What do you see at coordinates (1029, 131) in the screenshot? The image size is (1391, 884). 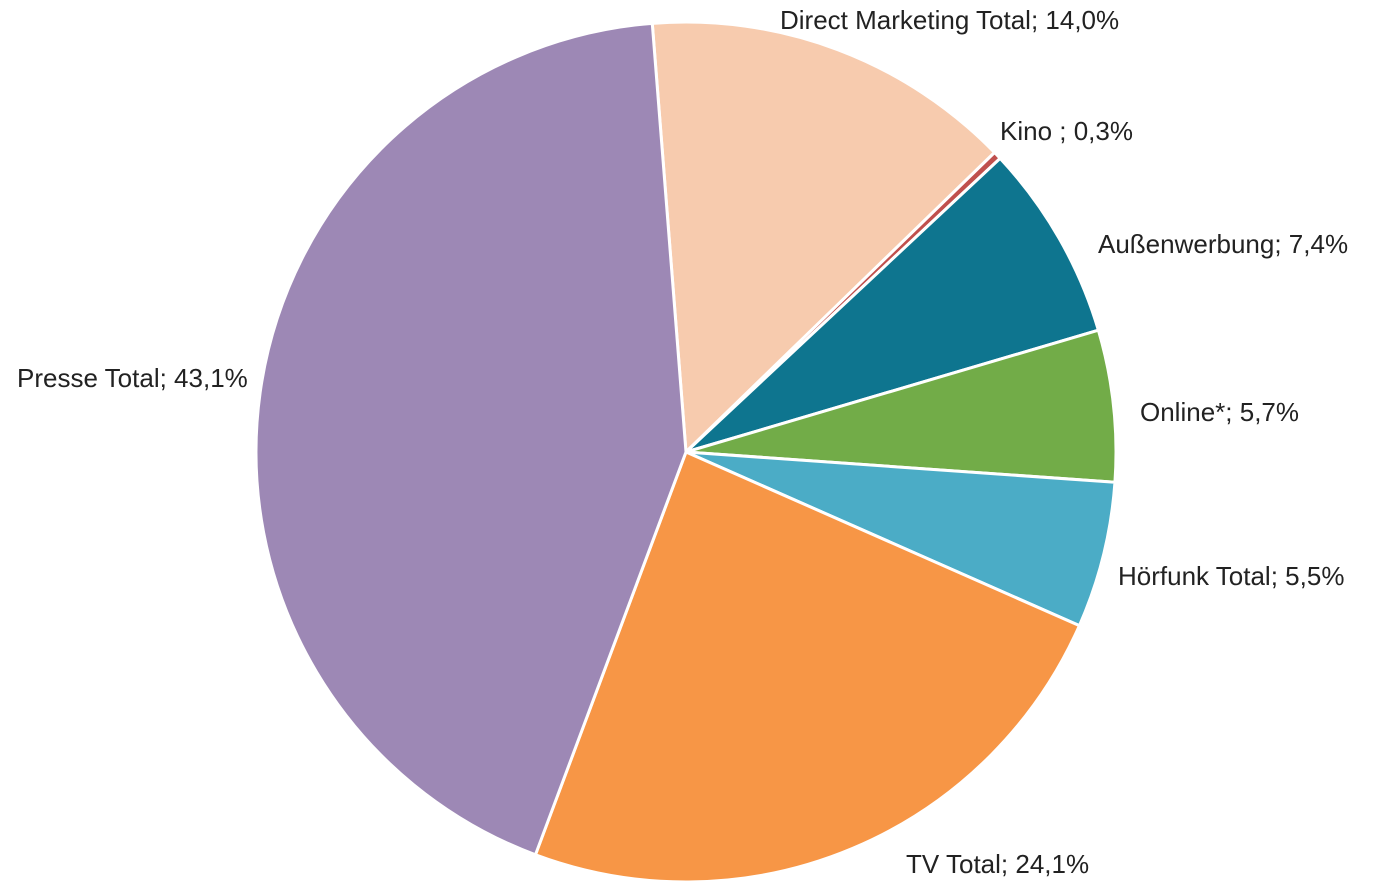 I see `category-label: Kino` at bounding box center [1029, 131].